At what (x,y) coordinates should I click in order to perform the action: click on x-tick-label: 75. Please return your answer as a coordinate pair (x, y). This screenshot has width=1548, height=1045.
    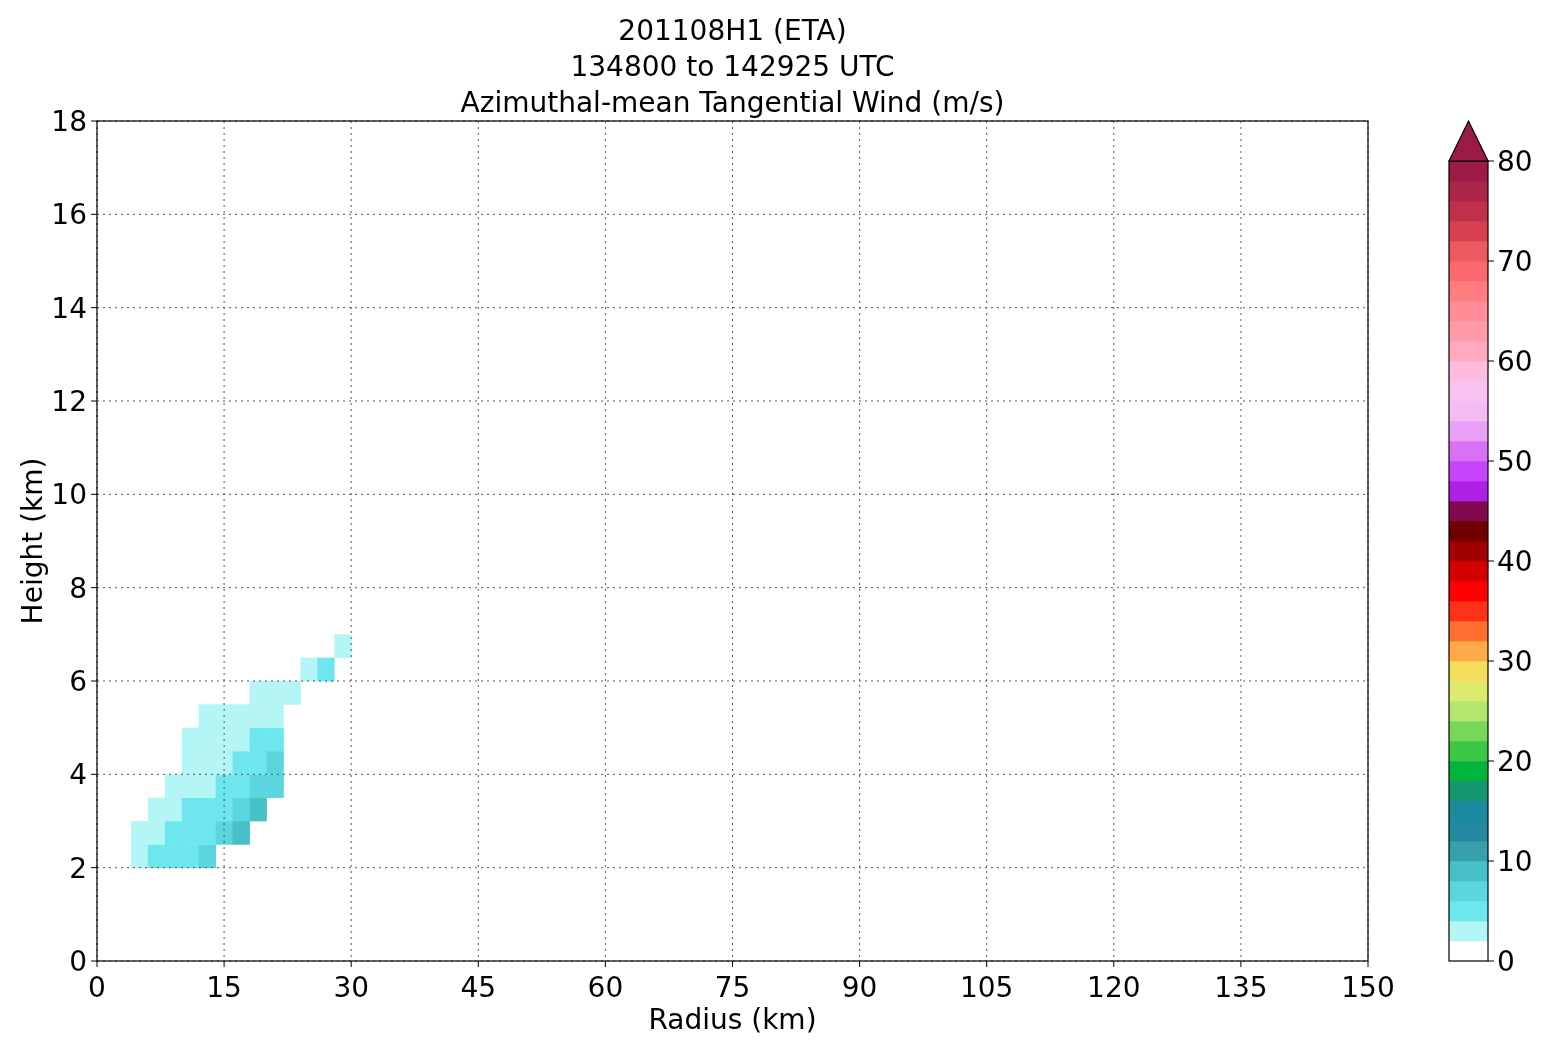
    Looking at the image, I should click on (732, 987).